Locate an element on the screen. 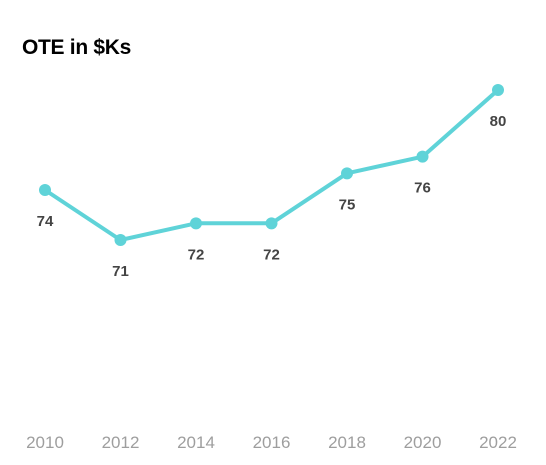  x-tick-label-2022: 2022 is located at coordinates (498, 442).